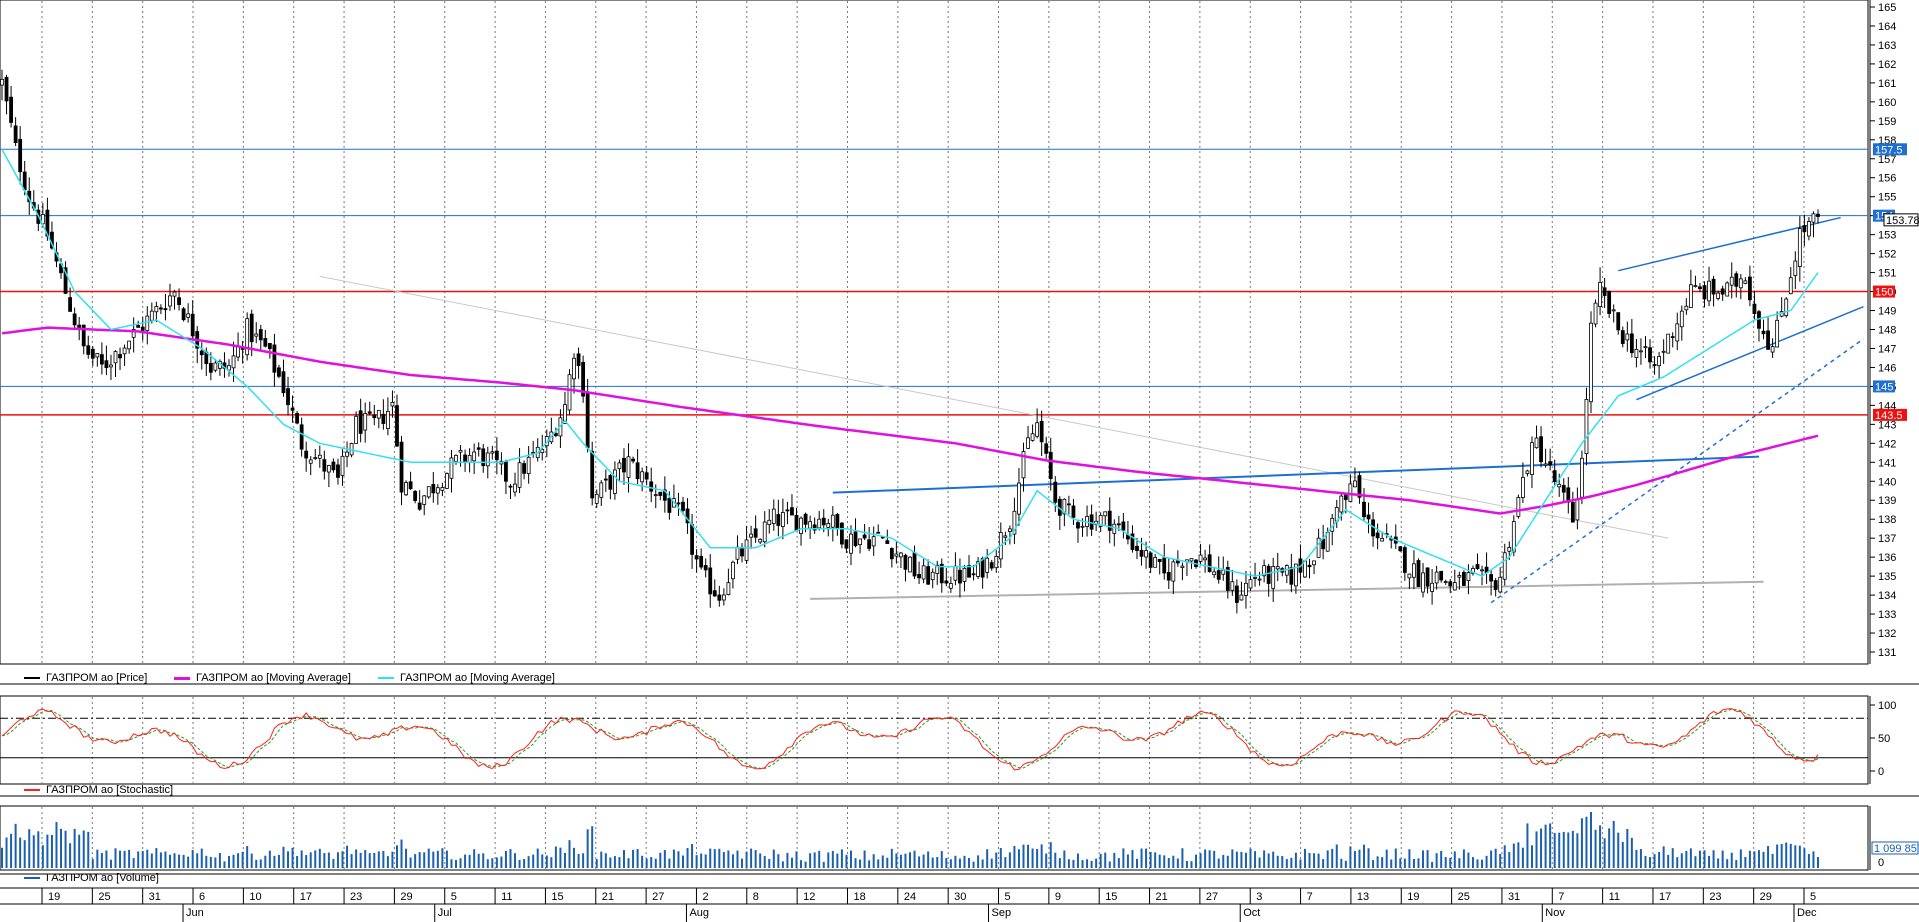 The width and height of the screenshot is (1919, 922). What do you see at coordinates (1750, 353) in the screenshot?
I see `trend-line-channel-lower` at bounding box center [1750, 353].